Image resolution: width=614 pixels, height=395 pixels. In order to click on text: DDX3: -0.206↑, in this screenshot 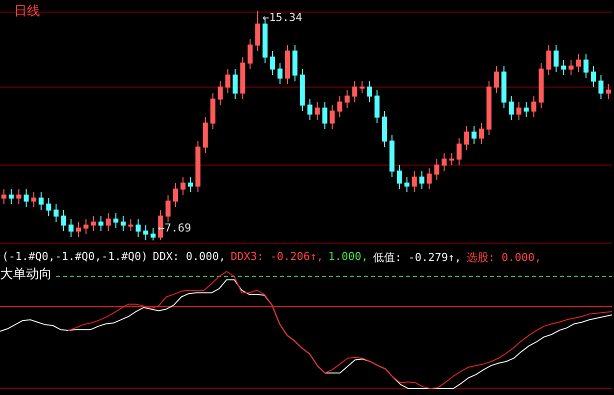, I will do `click(277, 257)`.